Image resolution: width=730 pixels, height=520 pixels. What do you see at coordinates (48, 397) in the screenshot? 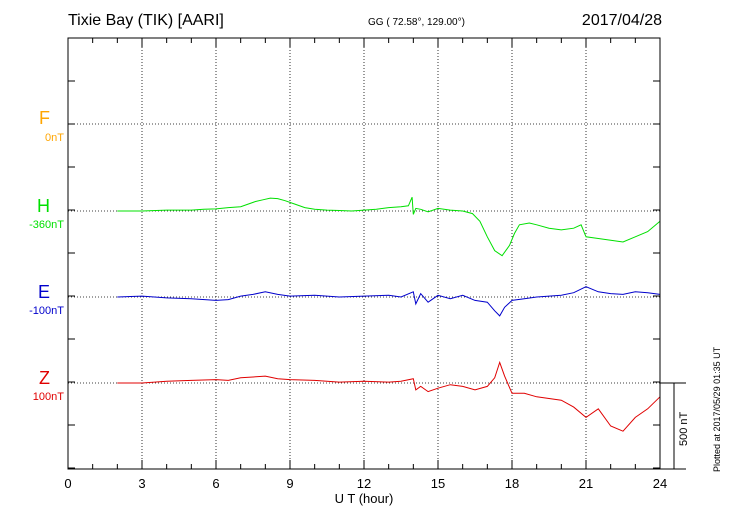
I see `component-offset-z: 100nT` at bounding box center [48, 397].